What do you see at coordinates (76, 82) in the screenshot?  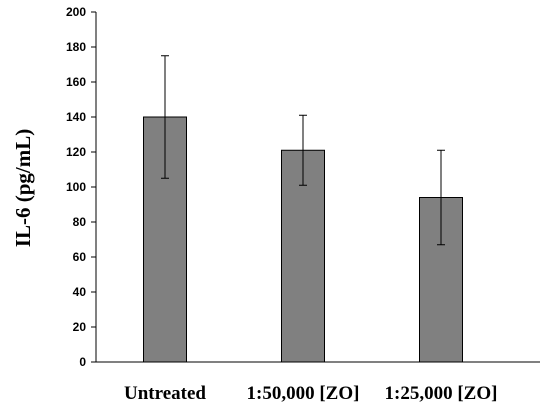 I see `y-tick-label: 160` at bounding box center [76, 82].